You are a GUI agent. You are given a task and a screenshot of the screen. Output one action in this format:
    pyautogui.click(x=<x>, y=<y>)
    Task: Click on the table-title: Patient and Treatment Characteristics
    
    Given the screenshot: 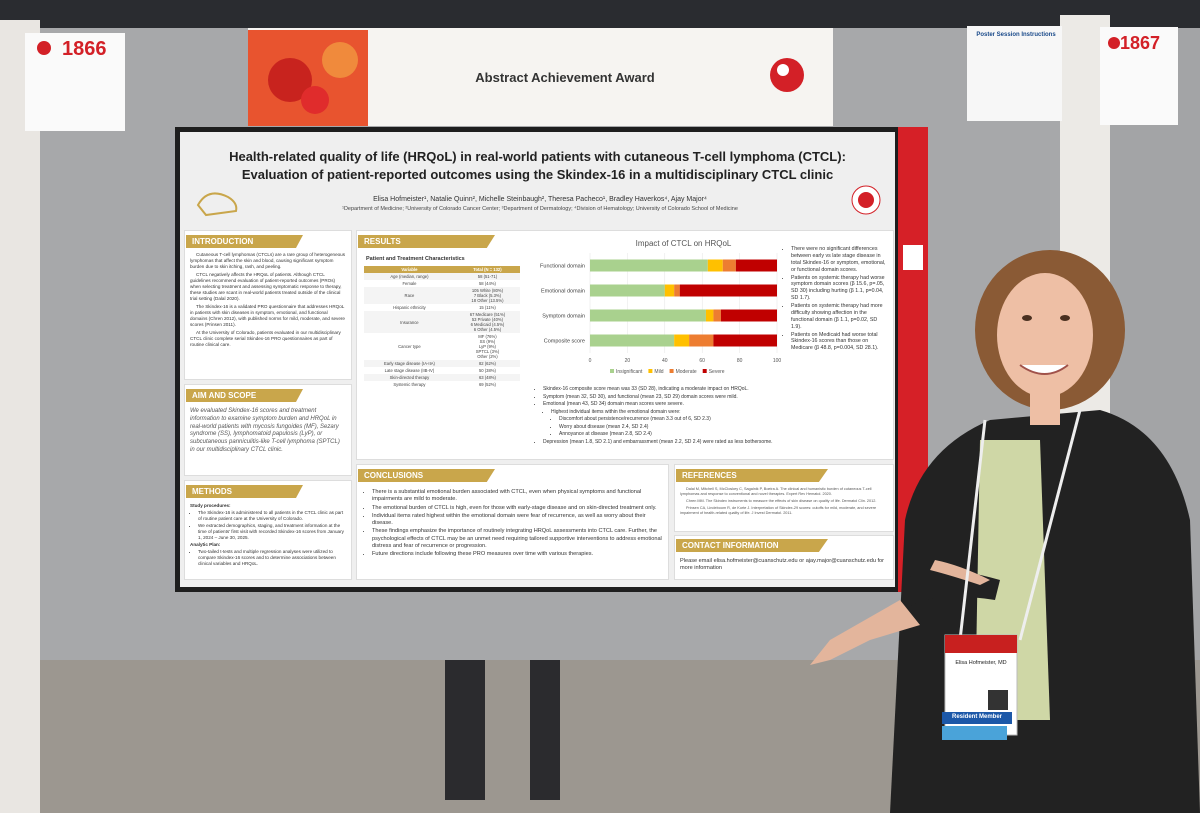 What is the action you would take?
    pyautogui.click(x=415, y=259)
    